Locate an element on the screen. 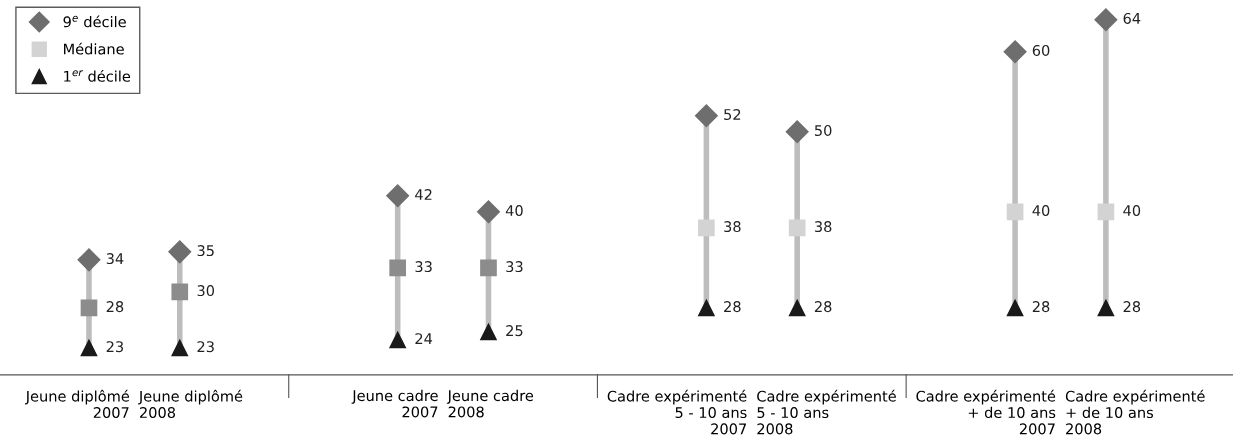 This screenshot has height=441, width=1233. legend-label: 1$^{er}$ décile is located at coordinates (97, 75).